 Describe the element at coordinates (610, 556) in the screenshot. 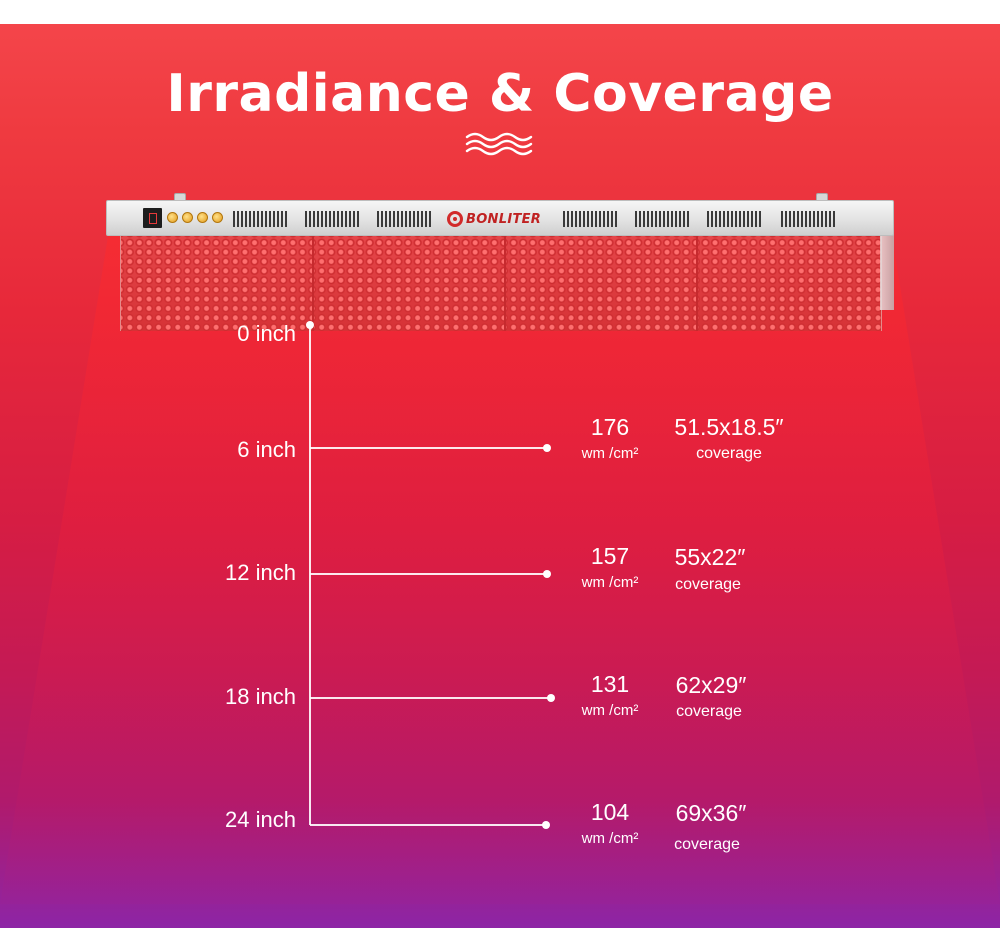

I see `irradiance-value: 157` at that location.